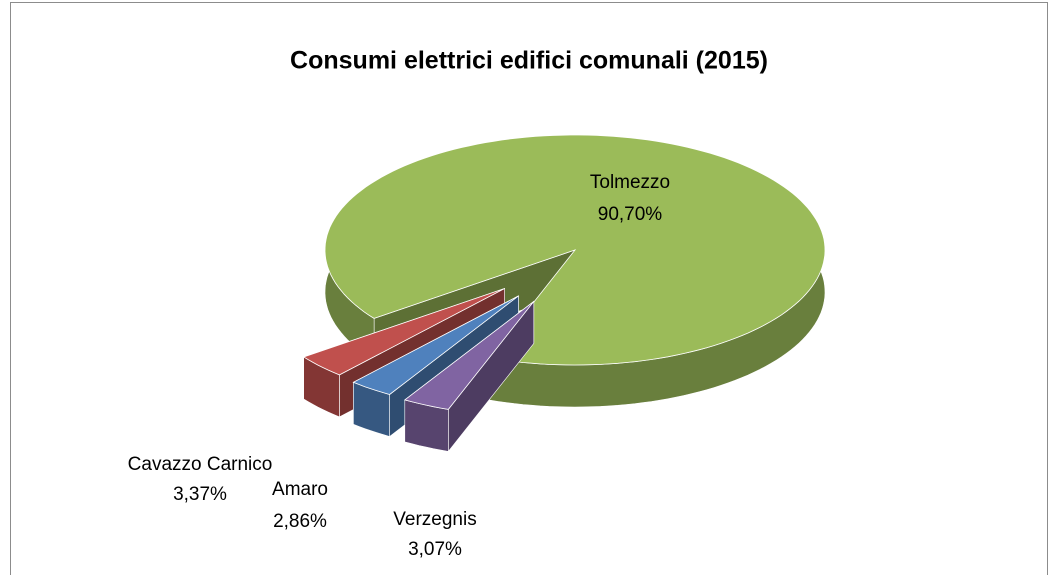 The image size is (1058, 580). I want to click on slice-value-label: 90,70%, so click(630, 214).